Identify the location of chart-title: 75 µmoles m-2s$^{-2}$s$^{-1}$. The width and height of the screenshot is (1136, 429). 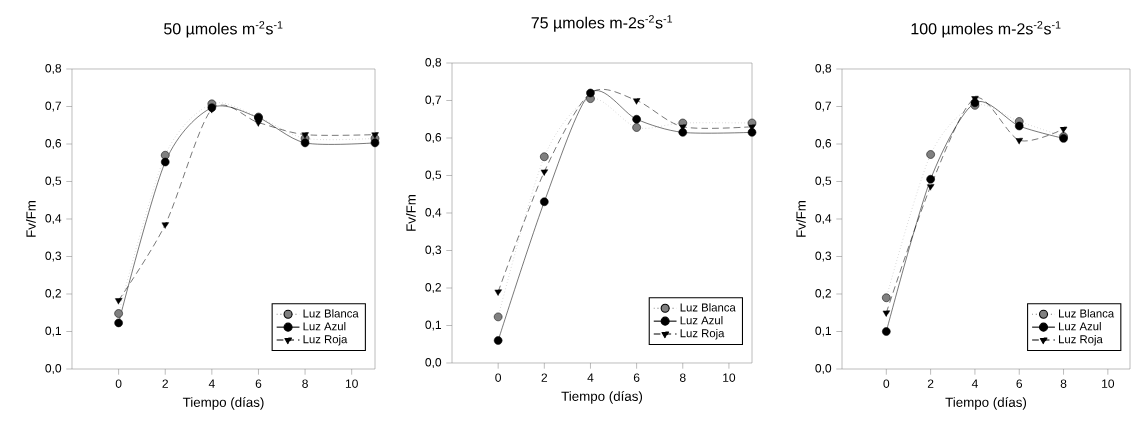
(602, 23).